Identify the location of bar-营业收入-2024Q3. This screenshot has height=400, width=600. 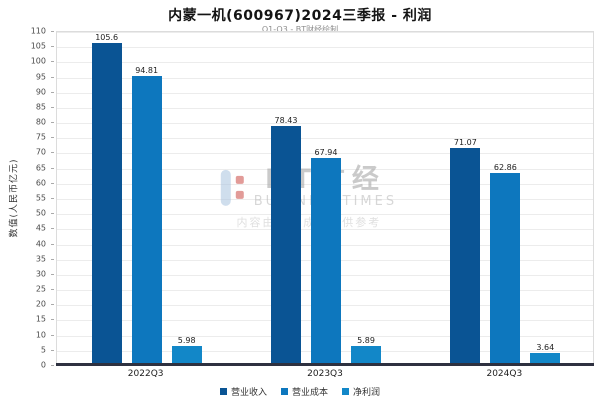
(465, 256).